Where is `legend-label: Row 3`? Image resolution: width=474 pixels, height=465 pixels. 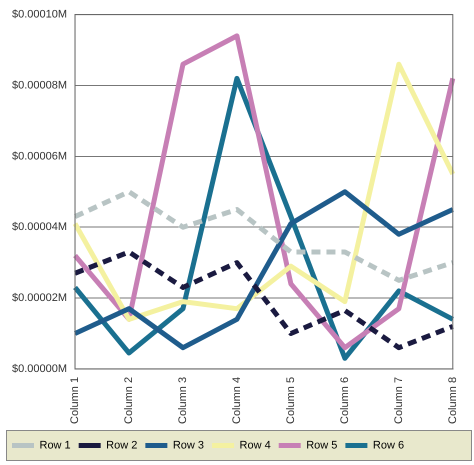 legend-label: Row 3 is located at coordinates (188, 446).